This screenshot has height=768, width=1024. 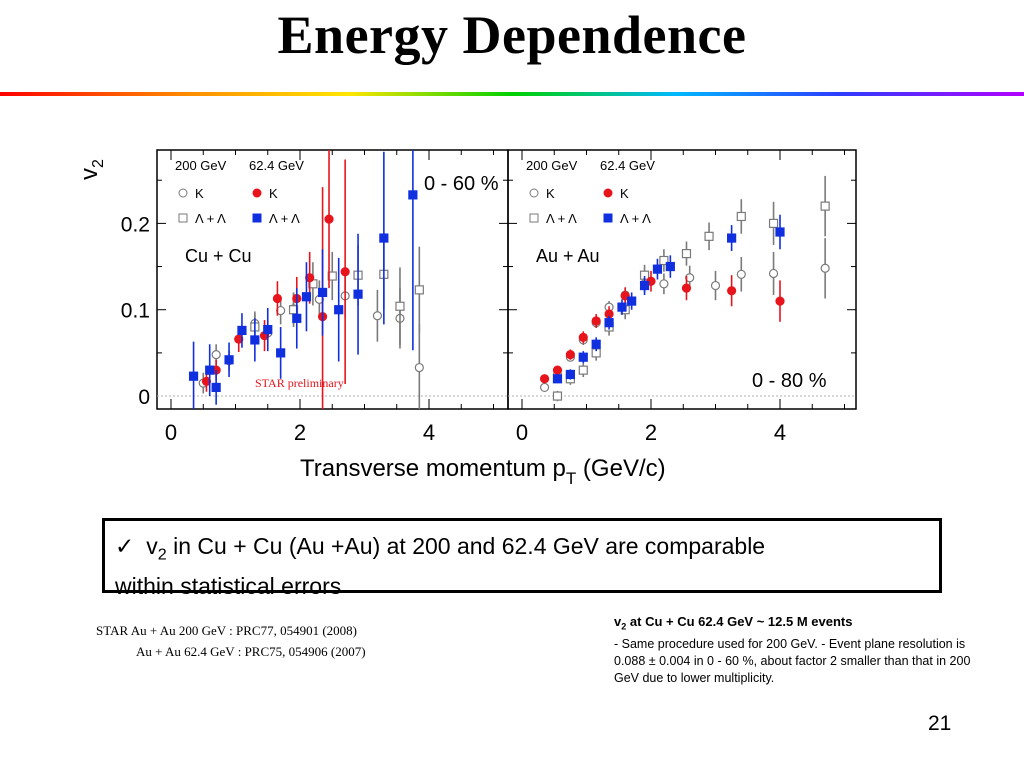 What do you see at coordinates (363, 651) in the screenshot?
I see `reference-2-close: )` at bounding box center [363, 651].